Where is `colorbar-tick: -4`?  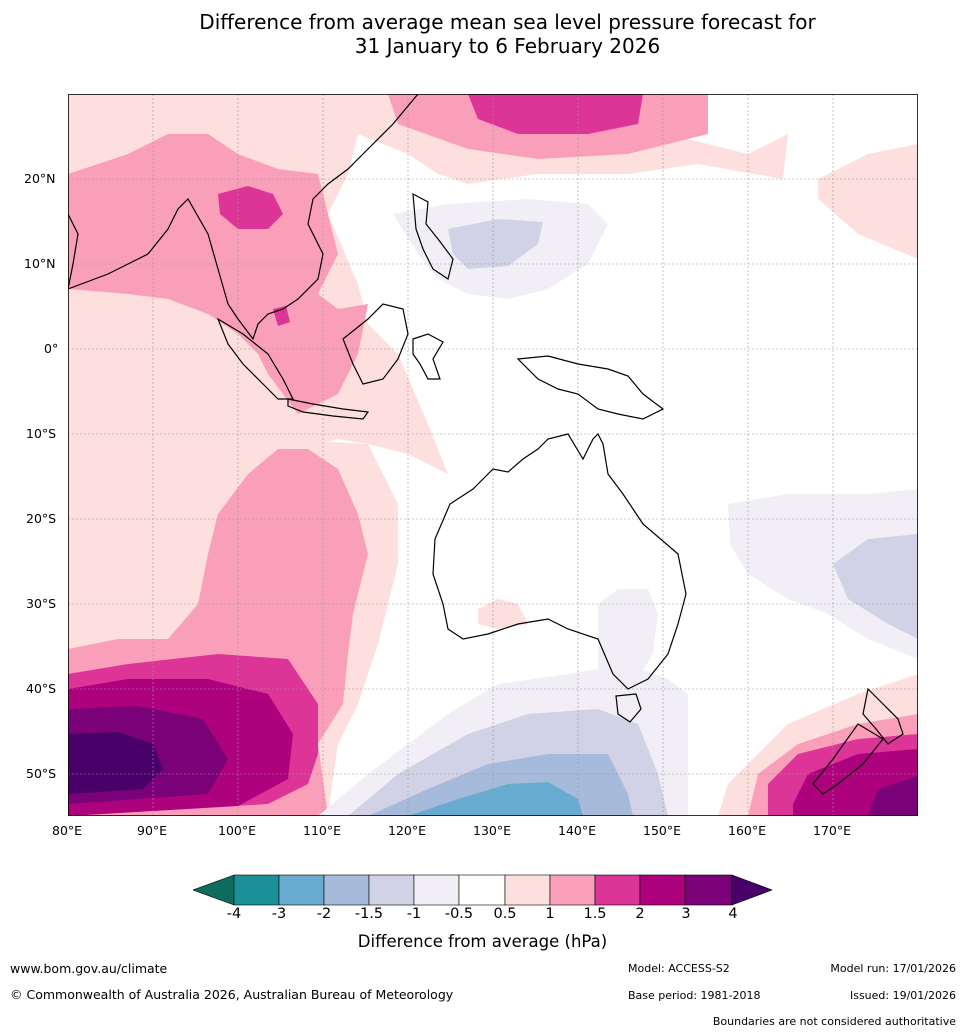
colorbar-tick: -4 is located at coordinates (234, 914).